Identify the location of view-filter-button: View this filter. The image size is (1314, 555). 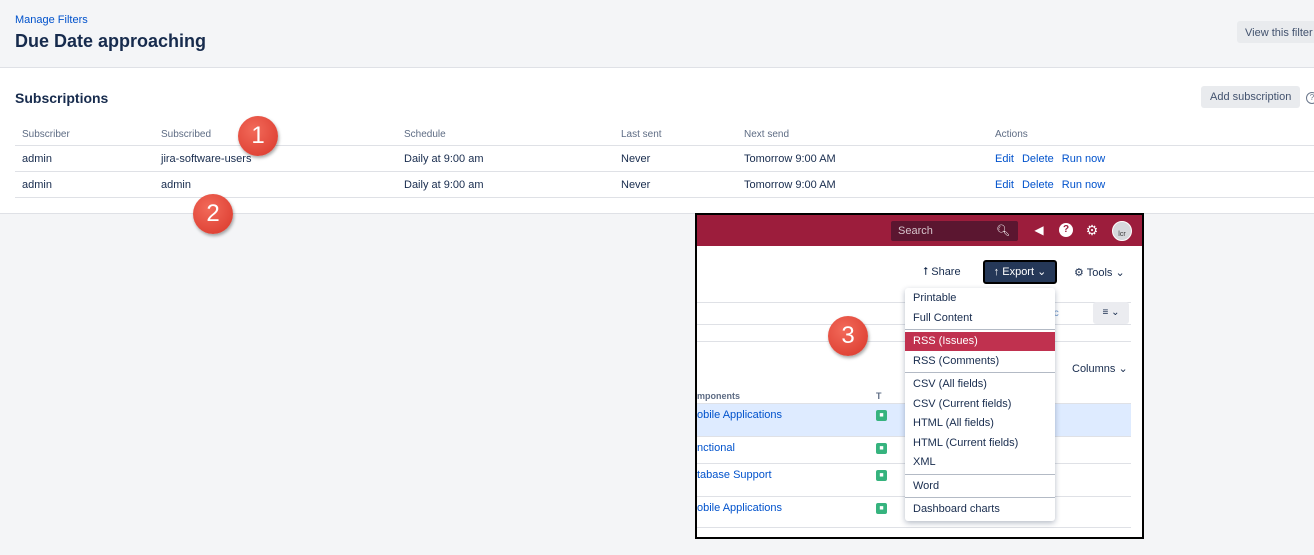
(1275, 32).